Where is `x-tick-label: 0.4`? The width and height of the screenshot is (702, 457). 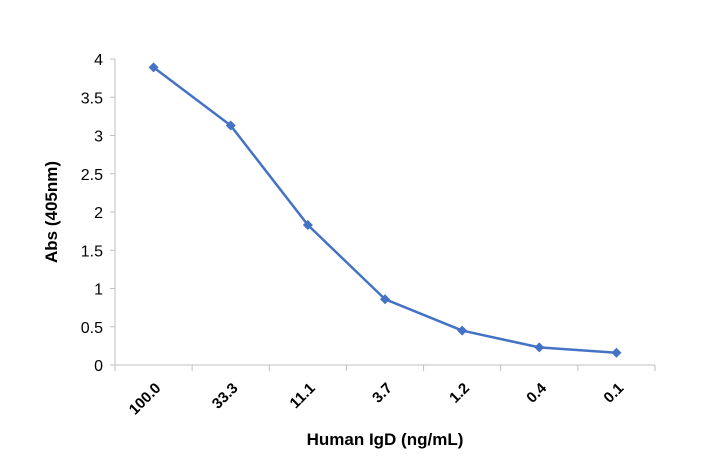 x-tick-label: 0.4 is located at coordinates (536, 392).